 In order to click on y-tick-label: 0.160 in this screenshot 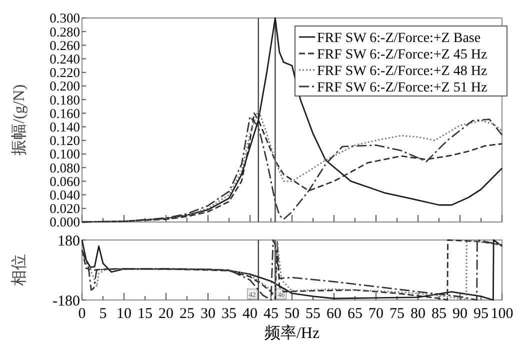, I will do `click(65, 113)`.